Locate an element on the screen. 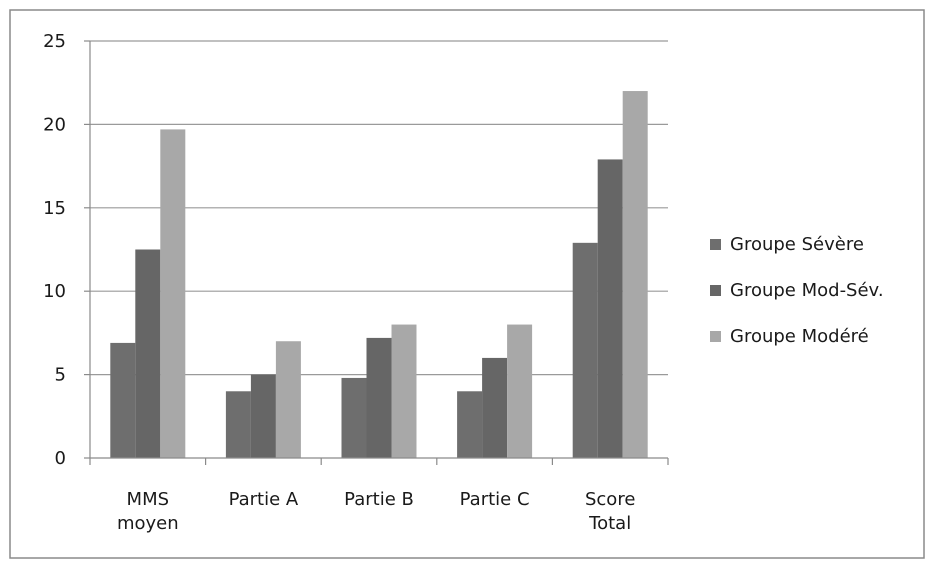 This screenshot has height=566, width=928. x-category-label-line: Partie B is located at coordinates (379, 499).